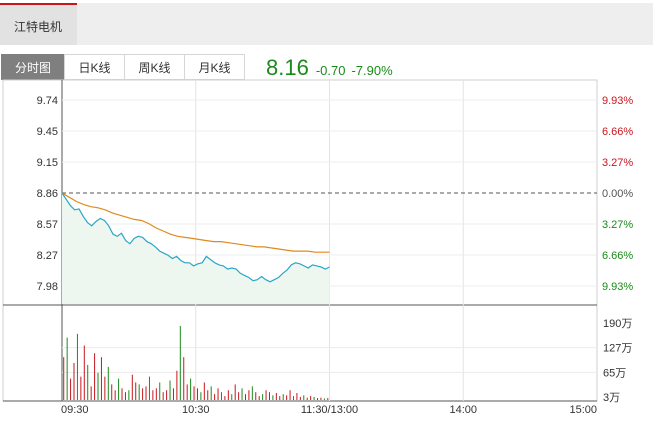 The height and width of the screenshot is (424, 653). I want to click on volume-tick-label: 3万, so click(611, 398).